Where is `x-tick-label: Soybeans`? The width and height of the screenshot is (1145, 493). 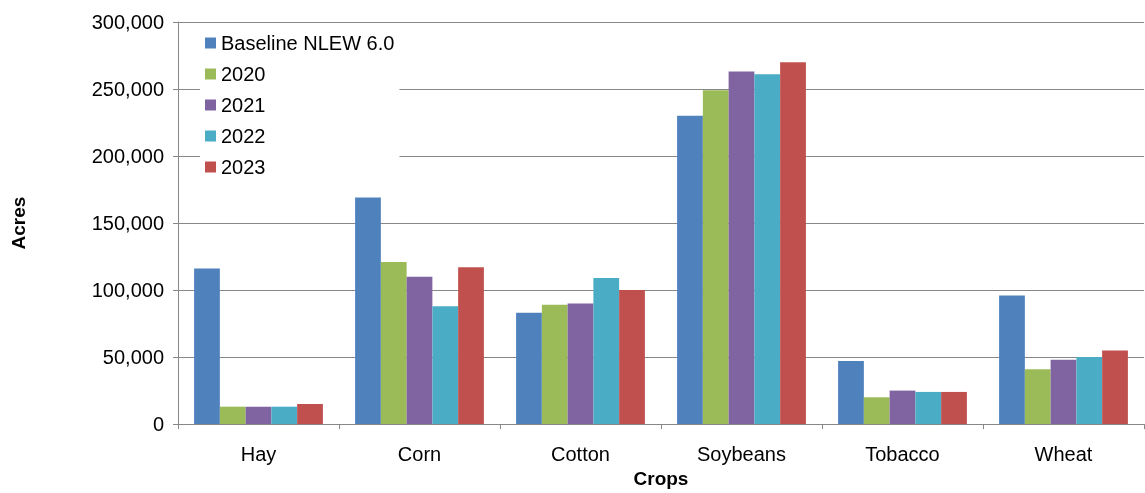
x-tick-label: Soybeans is located at coordinates (741, 454).